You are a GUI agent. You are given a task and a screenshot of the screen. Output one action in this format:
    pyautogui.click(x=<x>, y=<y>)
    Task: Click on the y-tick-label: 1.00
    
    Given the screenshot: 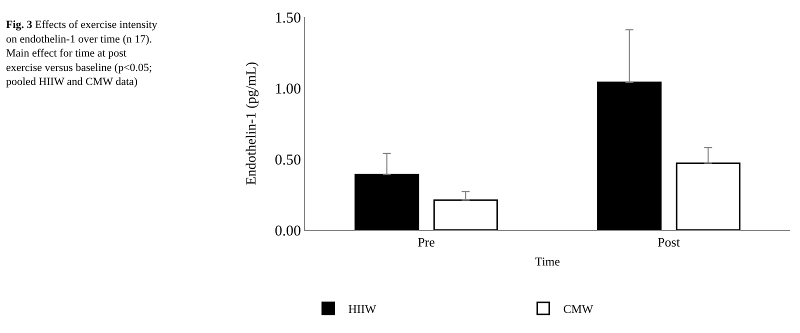 What is the action you would take?
    pyautogui.click(x=287, y=89)
    